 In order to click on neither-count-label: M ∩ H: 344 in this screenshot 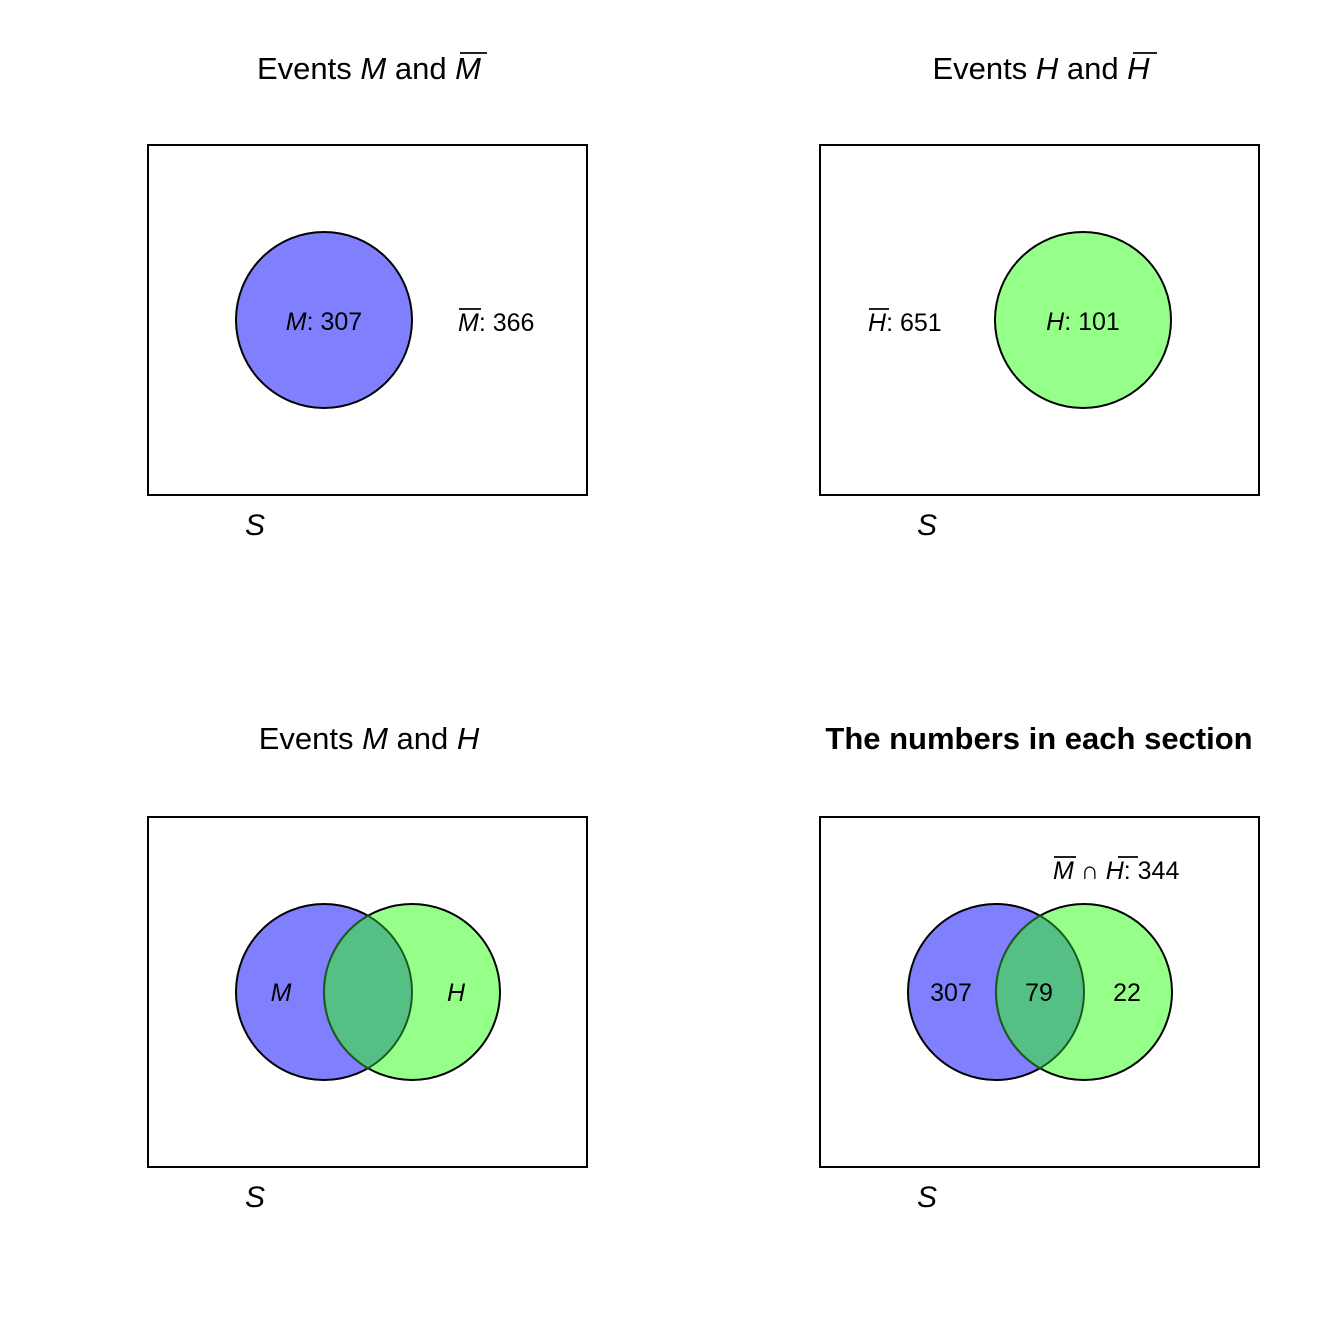, I will do `click(1116, 871)`.